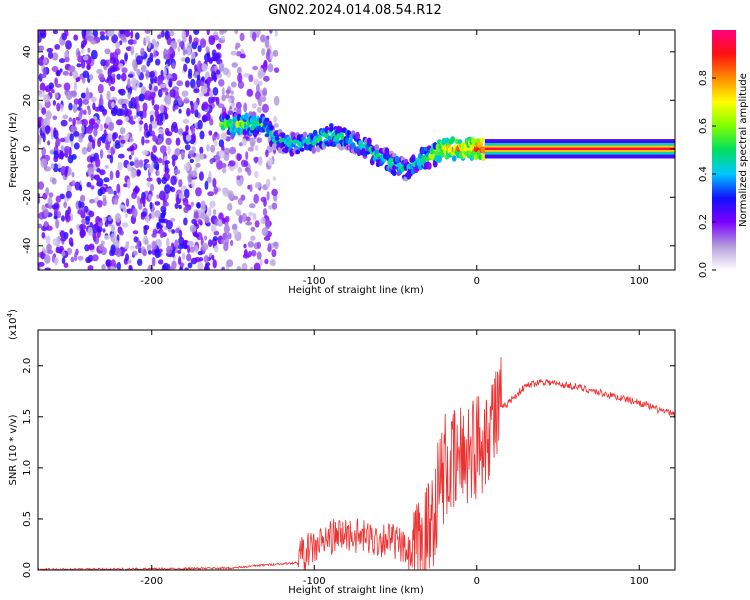 This screenshot has height=600, width=750. What do you see at coordinates (13, 328) in the screenshot?
I see `snr-multiplier-base: (x10` at bounding box center [13, 328].